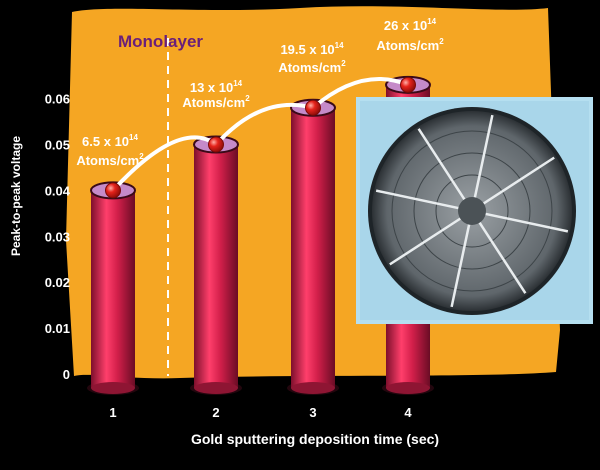  I want to click on y-tick-label: 0.01, so click(57, 328).